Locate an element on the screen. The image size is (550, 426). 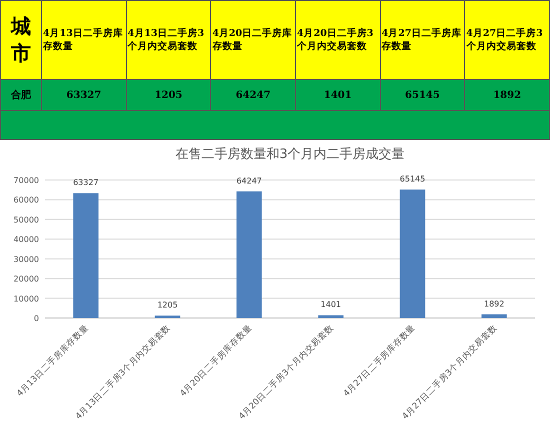
x-tick-label: 4月13日二手房库存数量 is located at coordinates (52, 360).